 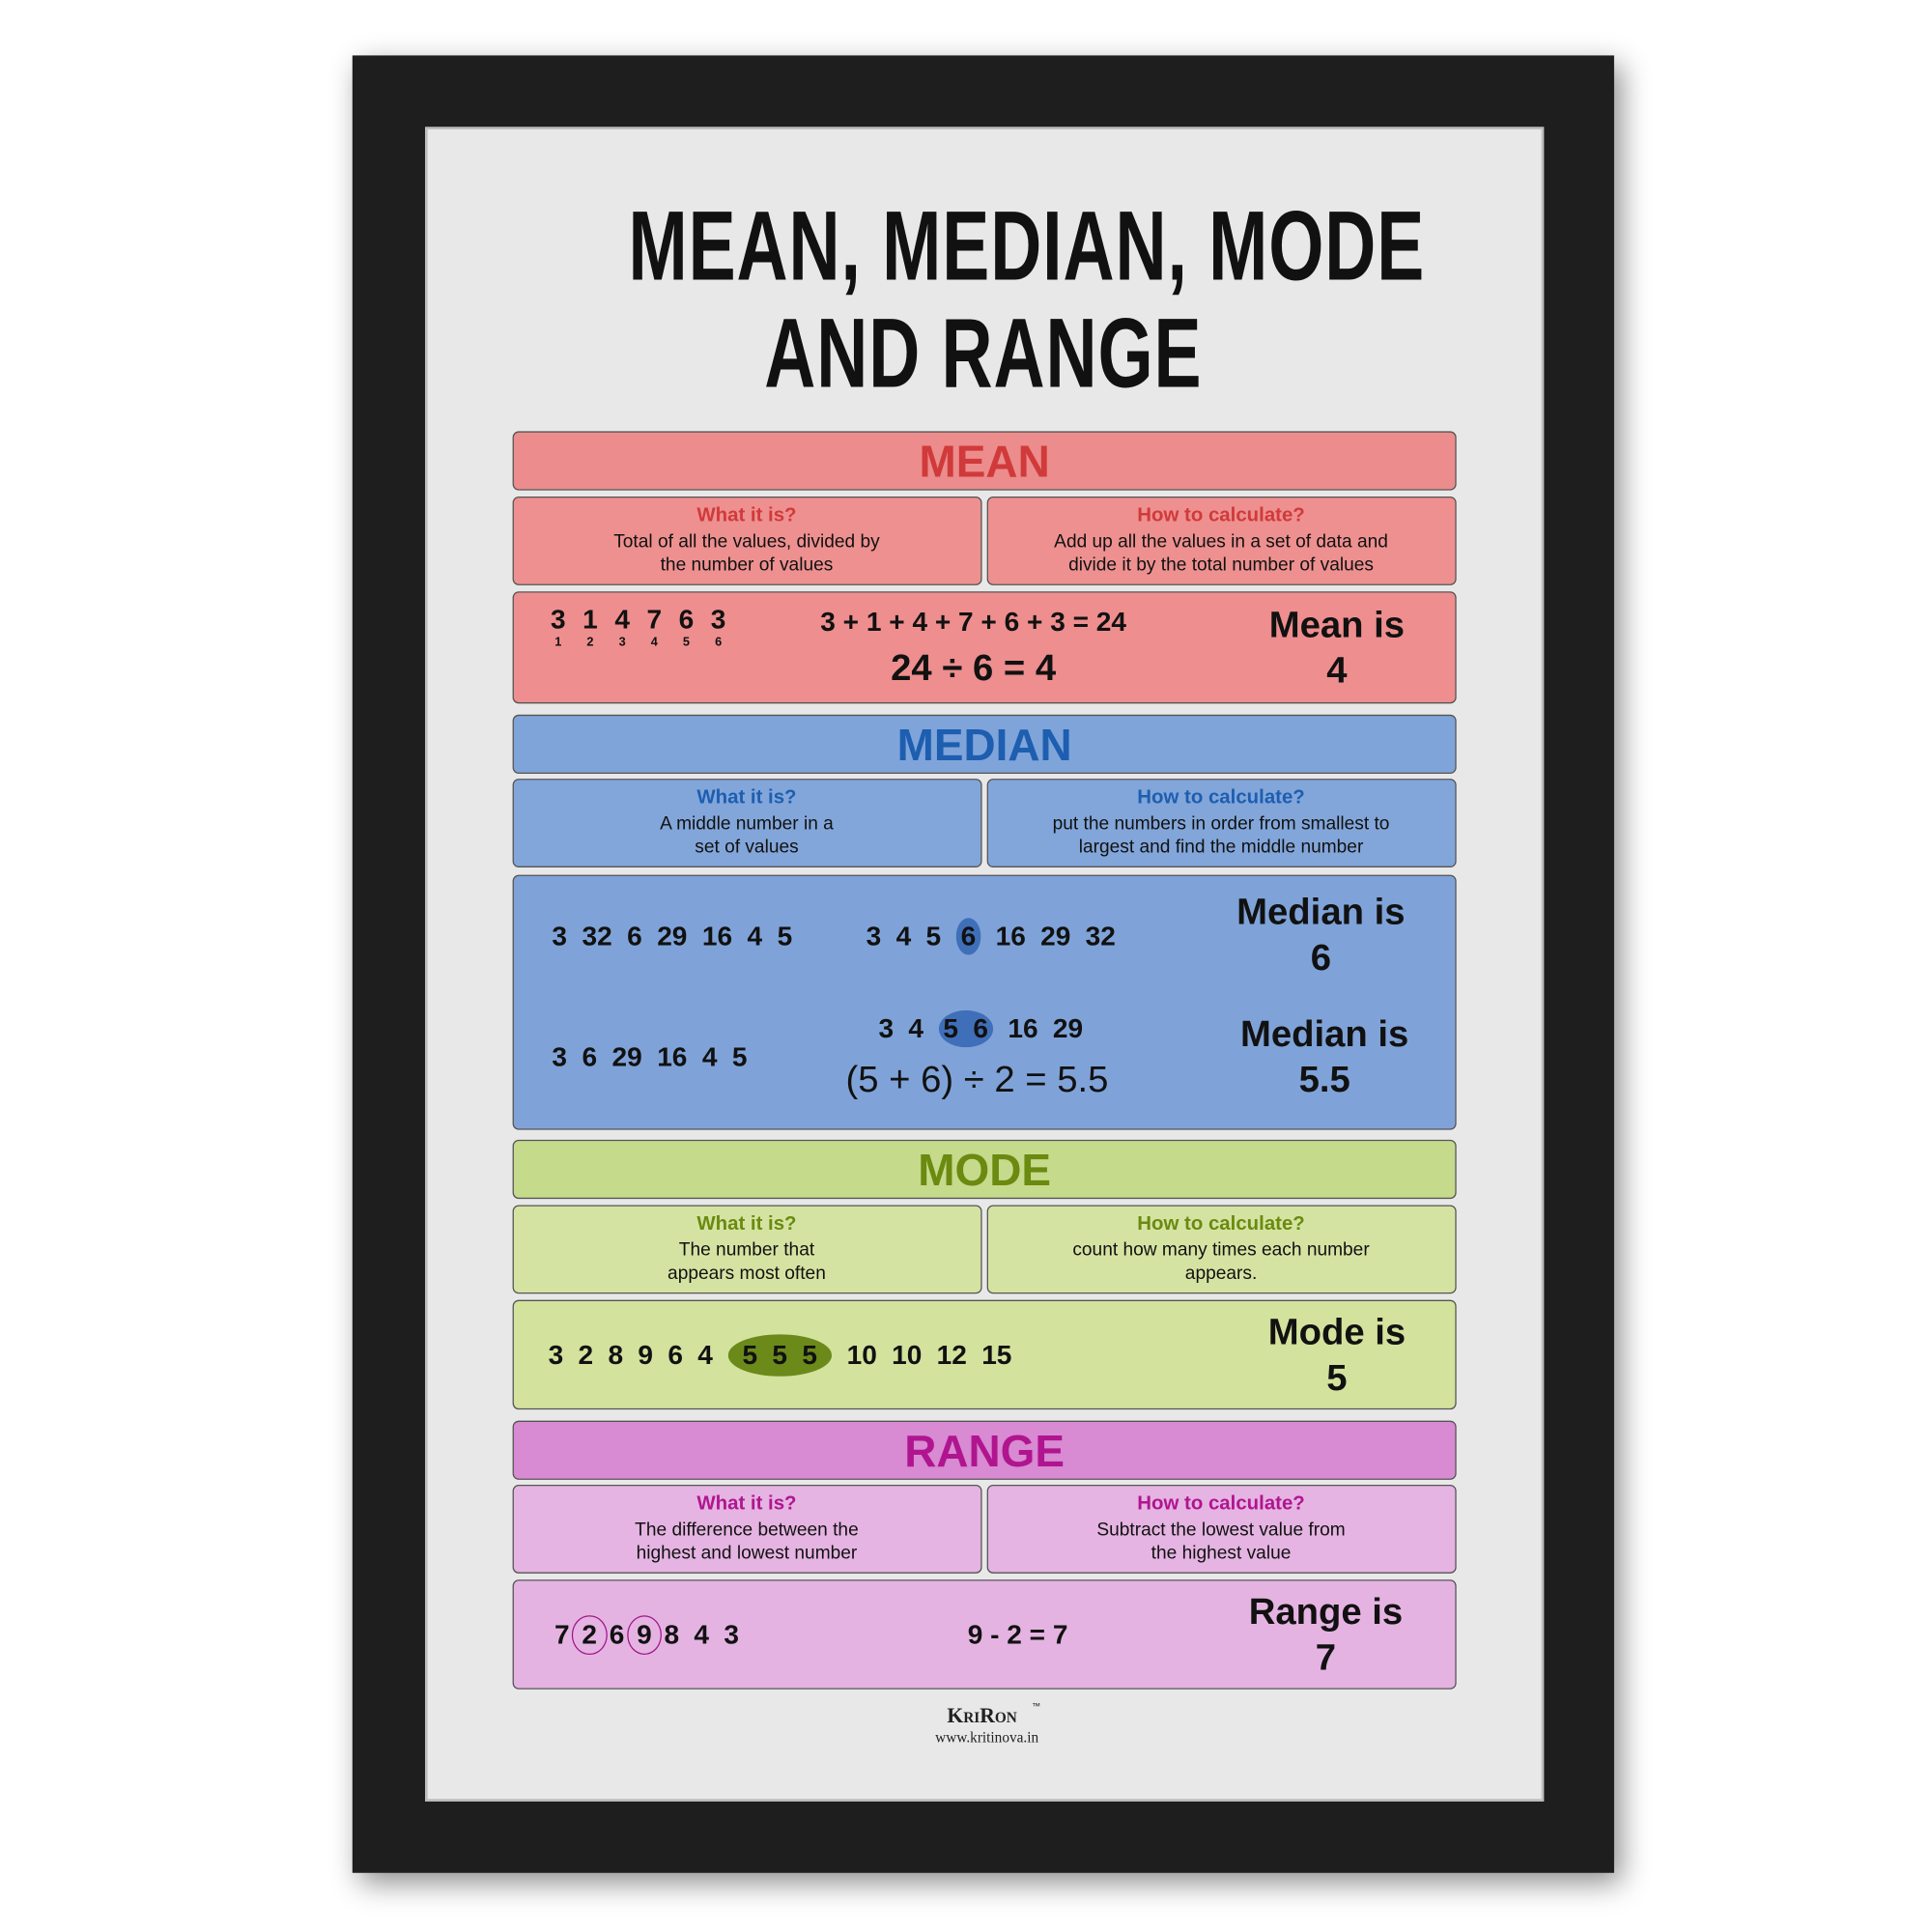 What do you see at coordinates (1337, 671) in the screenshot?
I see `result: 4` at bounding box center [1337, 671].